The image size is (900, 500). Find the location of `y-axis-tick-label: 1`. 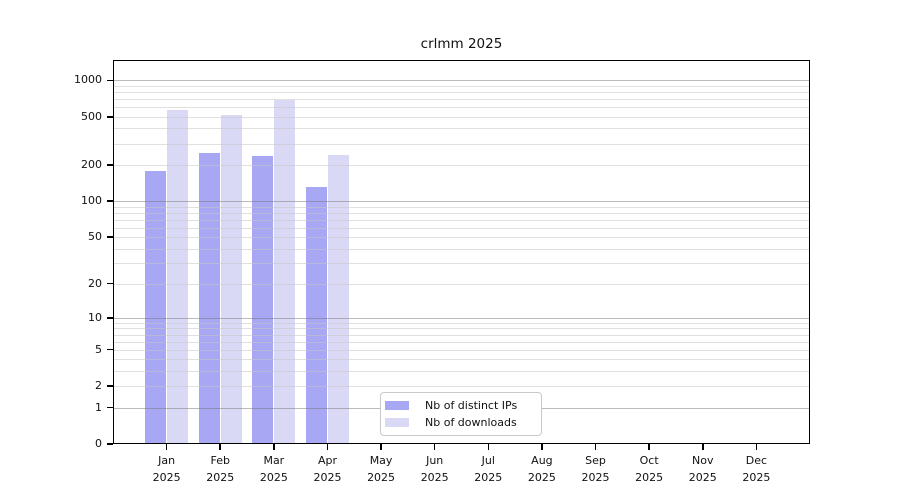

y-axis-tick-label: 1 is located at coordinates (98, 407).